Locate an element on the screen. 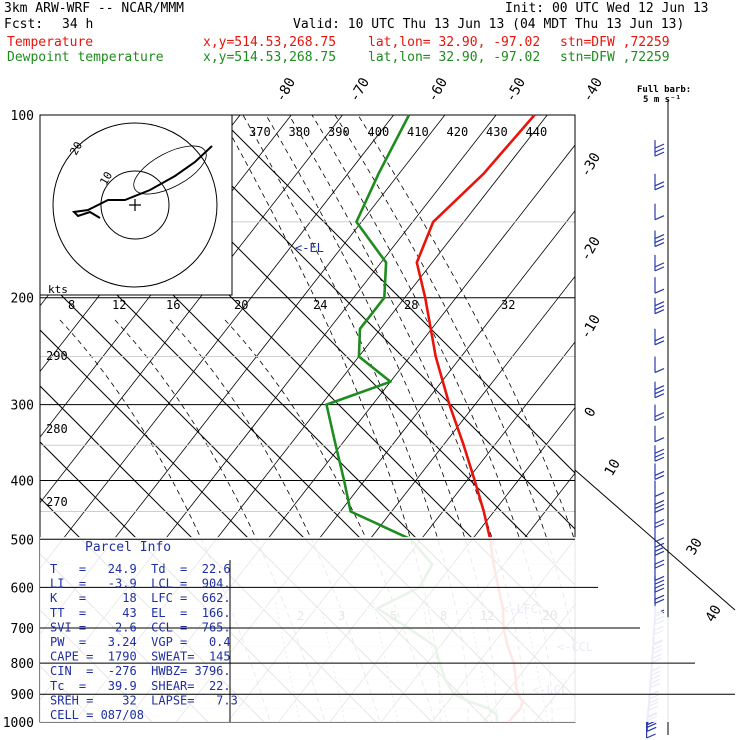  hodograph-ring-inner is located at coordinates (135, 205).